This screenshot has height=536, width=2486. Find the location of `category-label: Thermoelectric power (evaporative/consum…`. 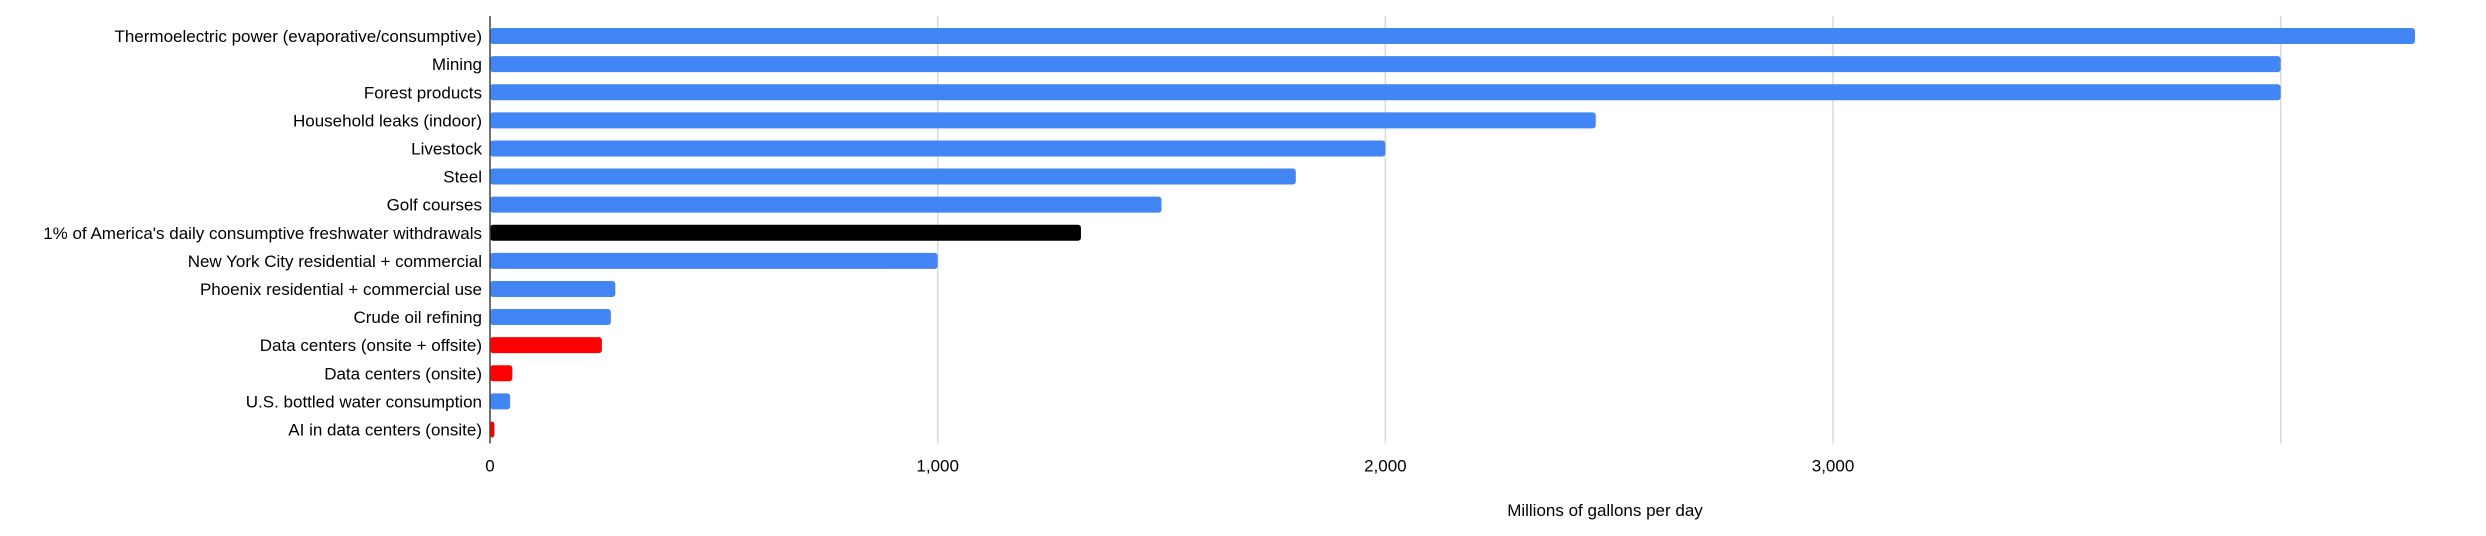

category-label: Thermoelectric power (evaporative/consum… is located at coordinates (298, 36).